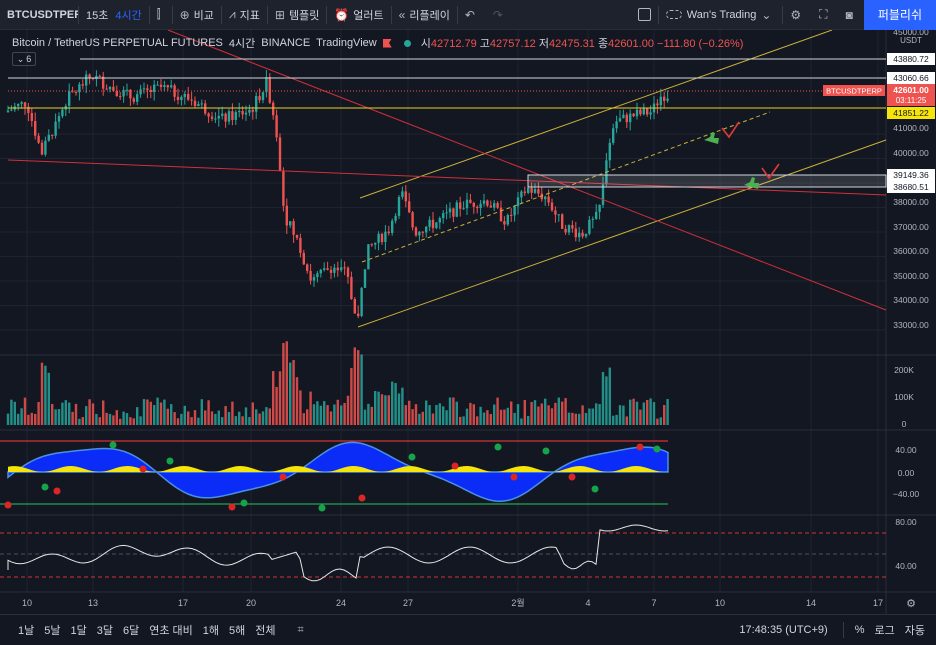 The width and height of the screenshot is (936, 645). What do you see at coordinates (424, 15) in the screenshot?
I see `replay-button: «리플레이` at bounding box center [424, 15].